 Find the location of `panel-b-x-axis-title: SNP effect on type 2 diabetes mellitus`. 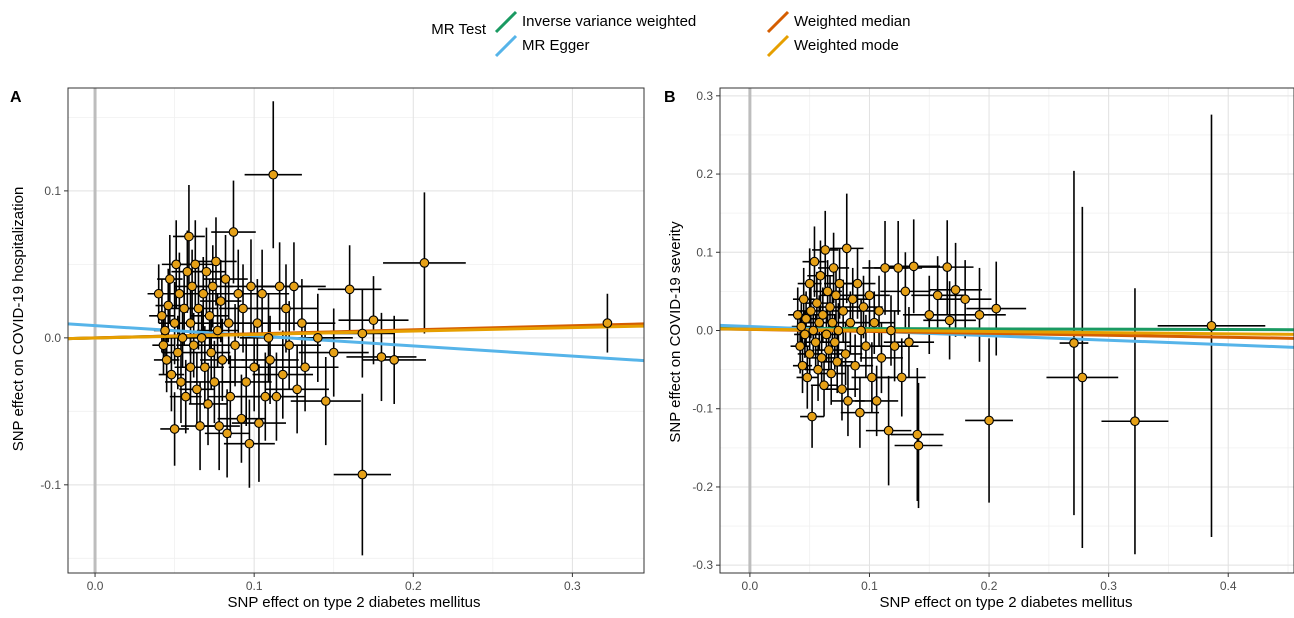

panel-b-x-axis-title: SNP effect on type 2 diabetes mellitus is located at coordinates (1006, 602).